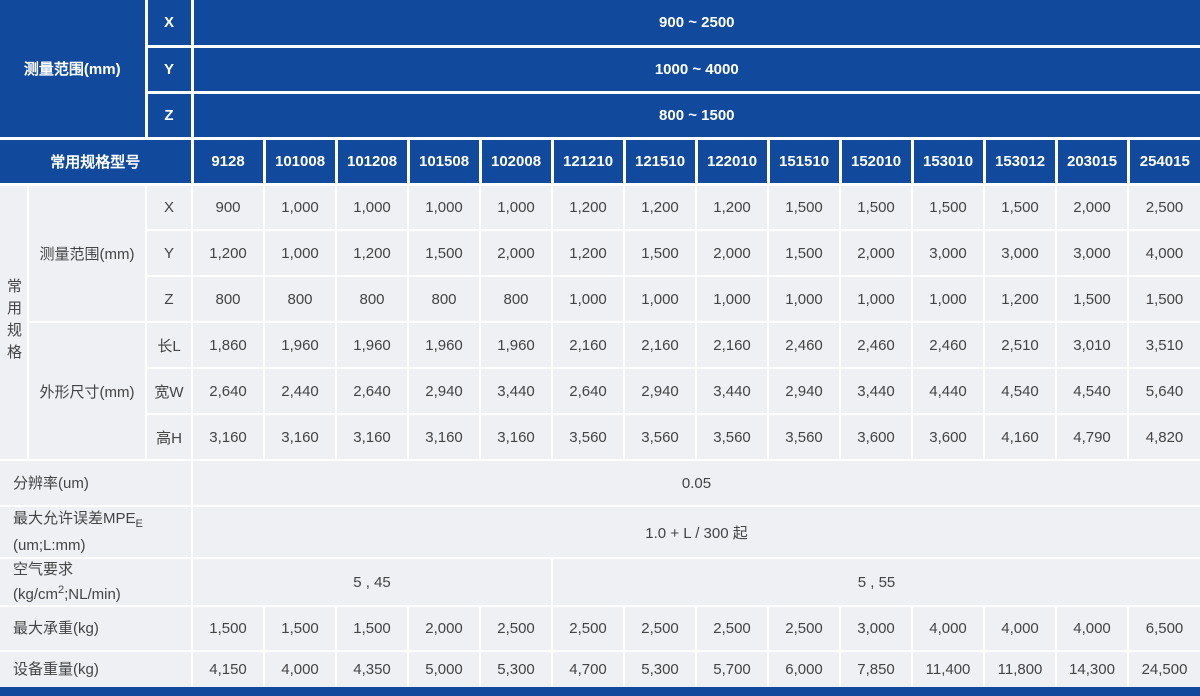 The width and height of the screenshot is (1200, 696). I want to click on model-header-cell: 151510, so click(804, 161).